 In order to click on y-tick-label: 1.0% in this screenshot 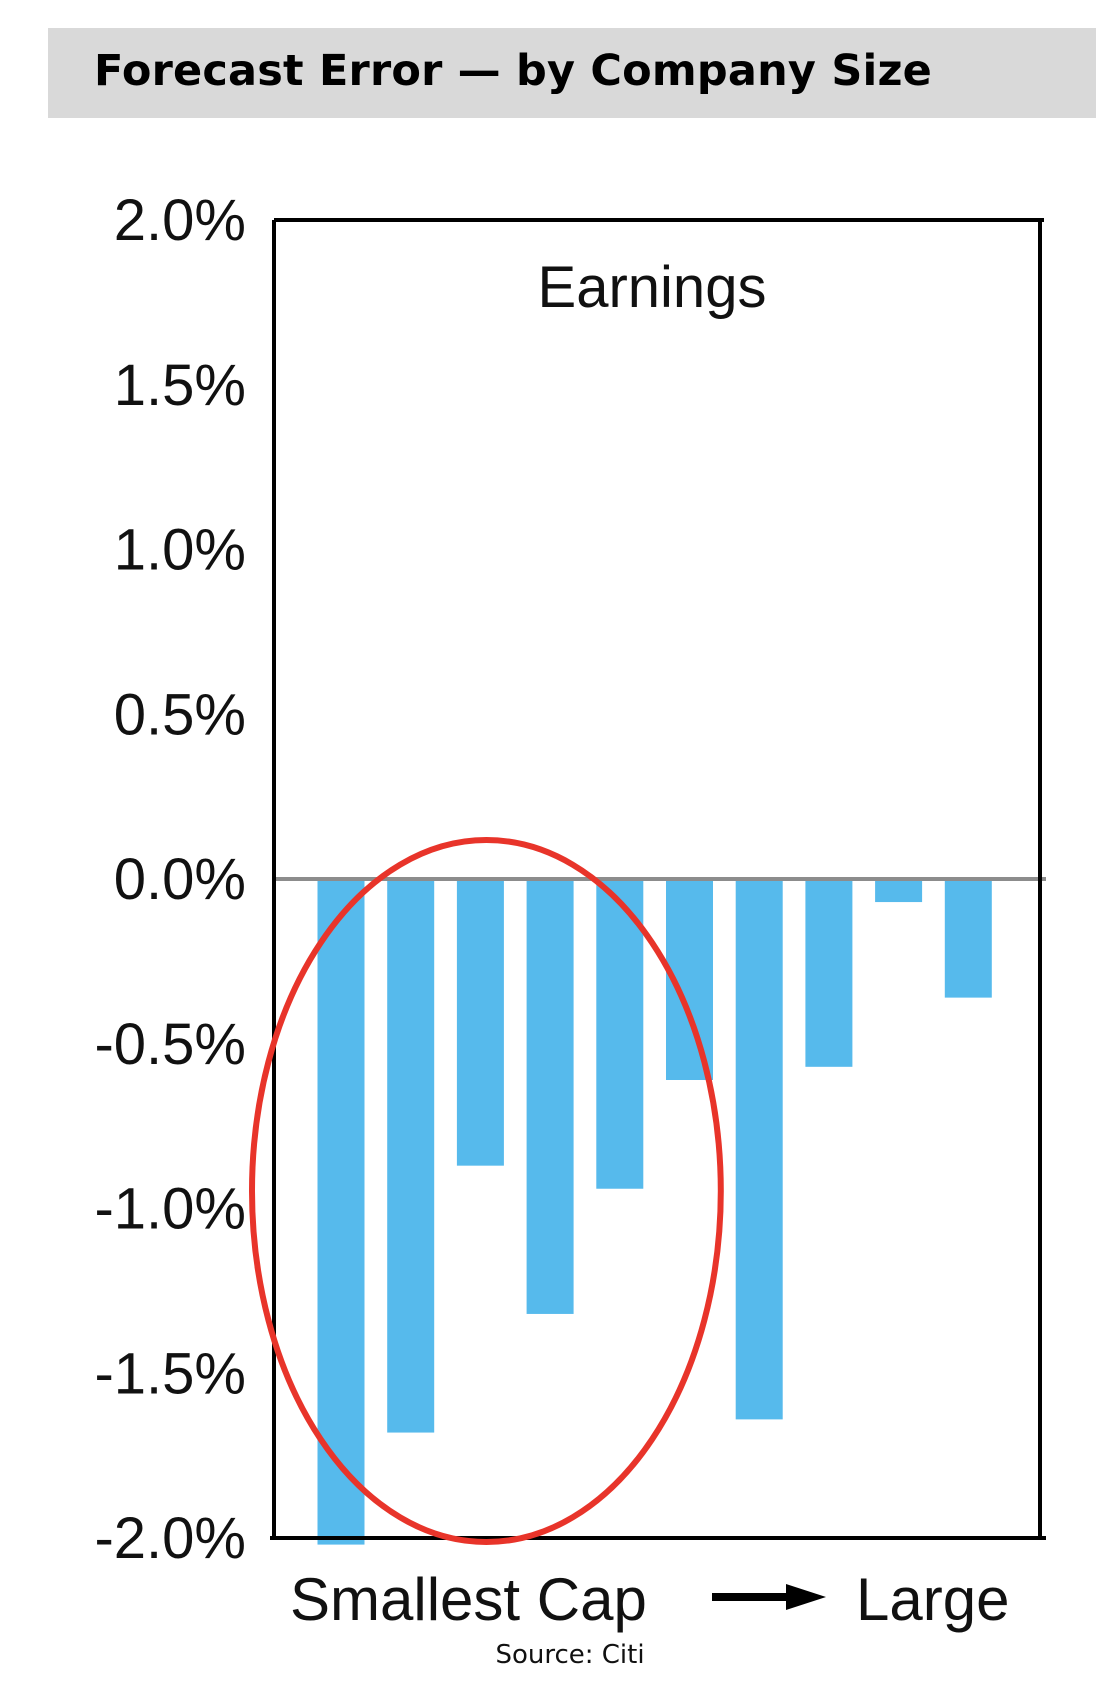, I will do `click(180, 550)`.